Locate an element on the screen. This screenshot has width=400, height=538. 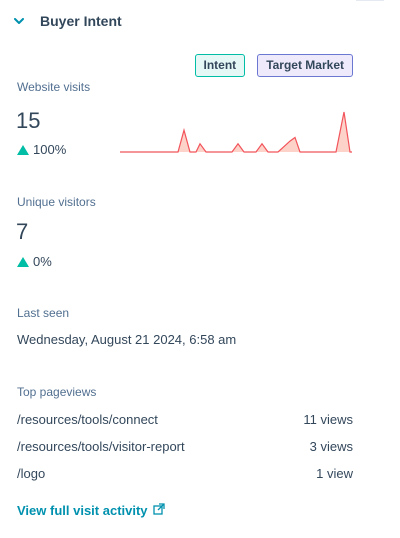
list-item: /resources/tools/visitor-report 3 views is located at coordinates (185, 446).